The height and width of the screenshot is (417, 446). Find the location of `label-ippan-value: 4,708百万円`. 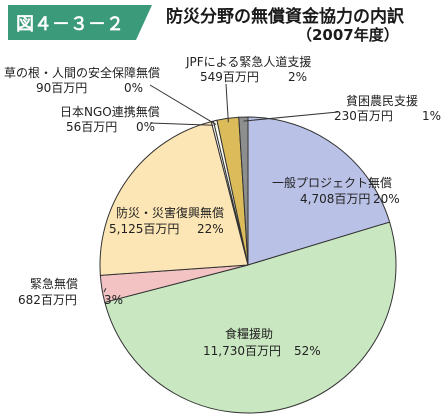

label-ippan-value: 4,708百万円 is located at coordinates (335, 199).